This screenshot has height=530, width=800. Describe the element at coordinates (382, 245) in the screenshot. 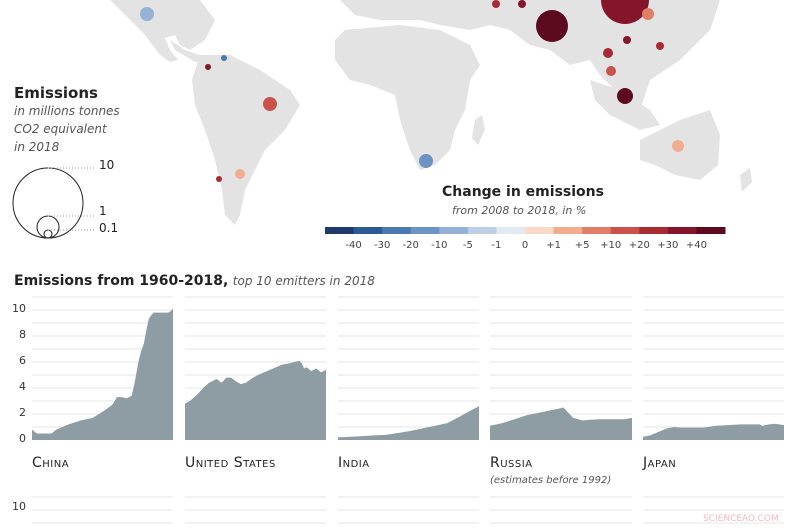

I see `color-tick-label: -30` at that location.